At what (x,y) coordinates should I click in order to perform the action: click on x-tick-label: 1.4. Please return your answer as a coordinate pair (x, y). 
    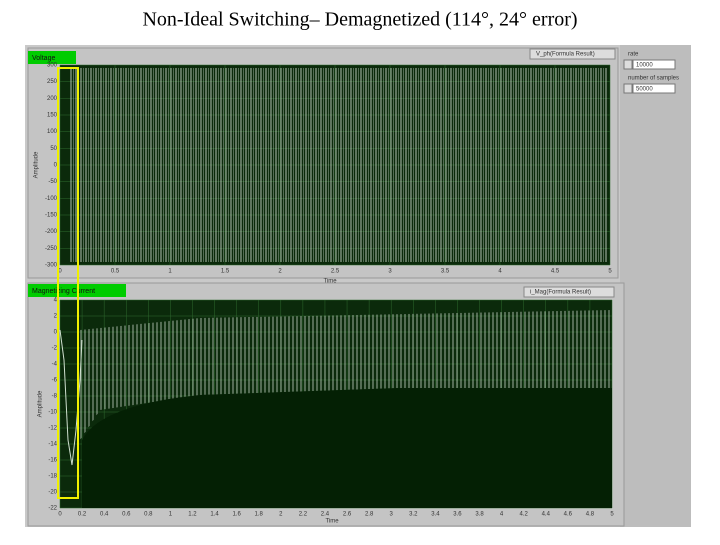
    Looking at the image, I should click on (214, 515).